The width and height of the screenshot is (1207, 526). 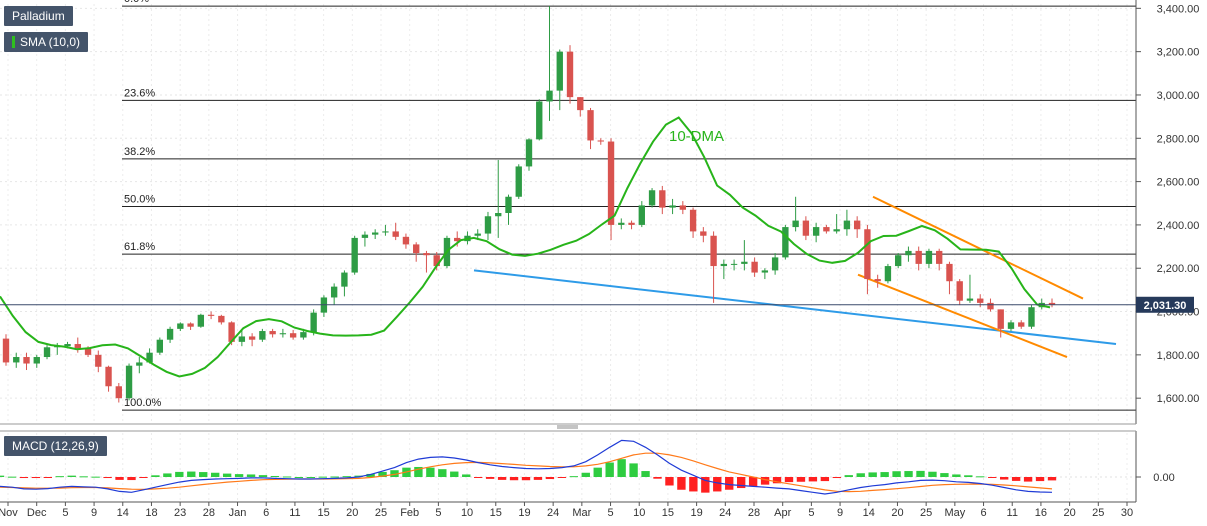 I want to click on macd-legend: MACD (12,26,9), so click(x=55, y=446).